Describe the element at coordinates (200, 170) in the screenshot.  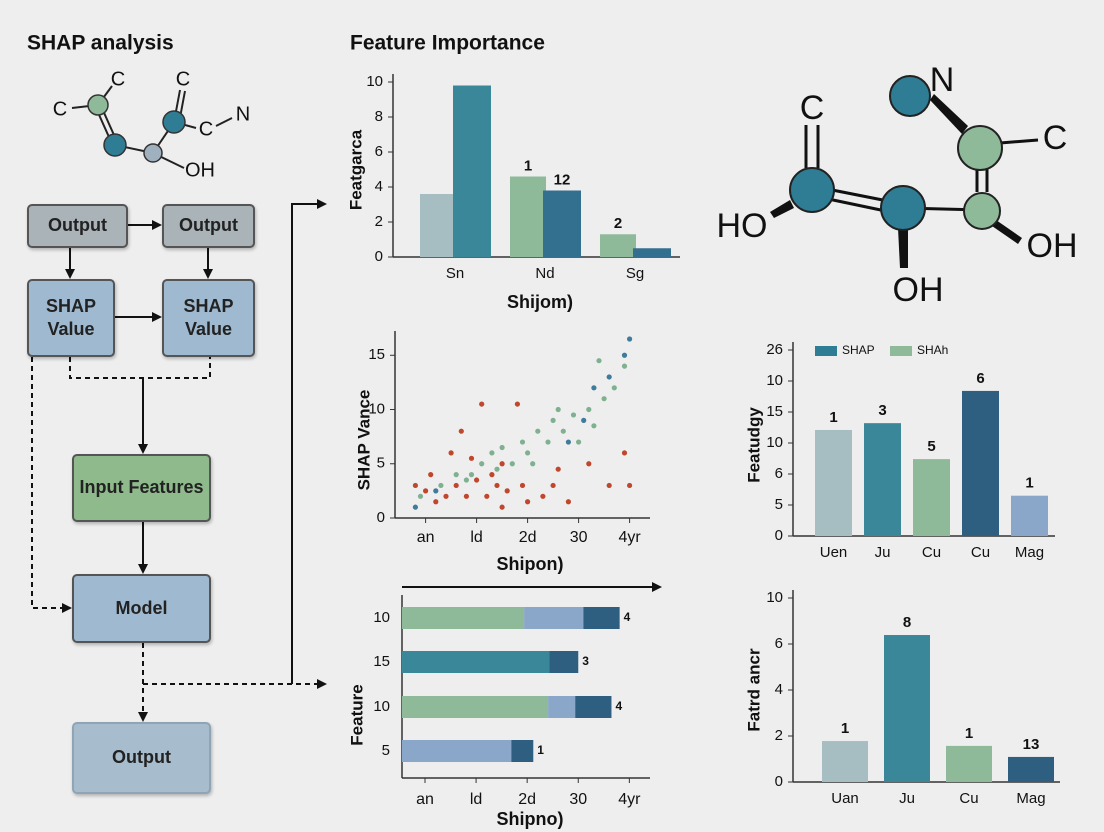
I see `atom-label: OH` at that location.